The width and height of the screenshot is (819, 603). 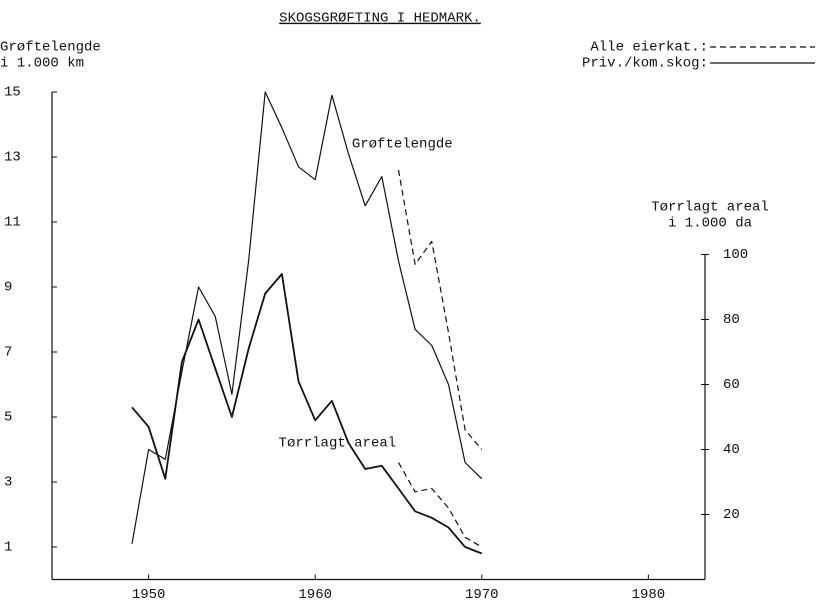 What do you see at coordinates (8, 353) in the screenshot?
I see `y-tick-label: 7` at bounding box center [8, 353].